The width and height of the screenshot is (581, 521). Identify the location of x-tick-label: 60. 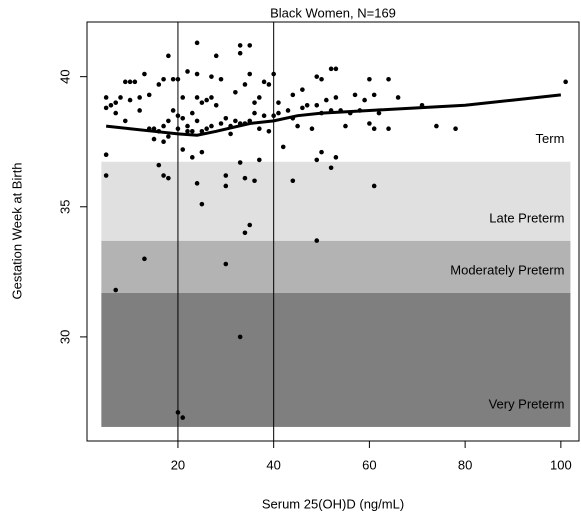
(369, 464).